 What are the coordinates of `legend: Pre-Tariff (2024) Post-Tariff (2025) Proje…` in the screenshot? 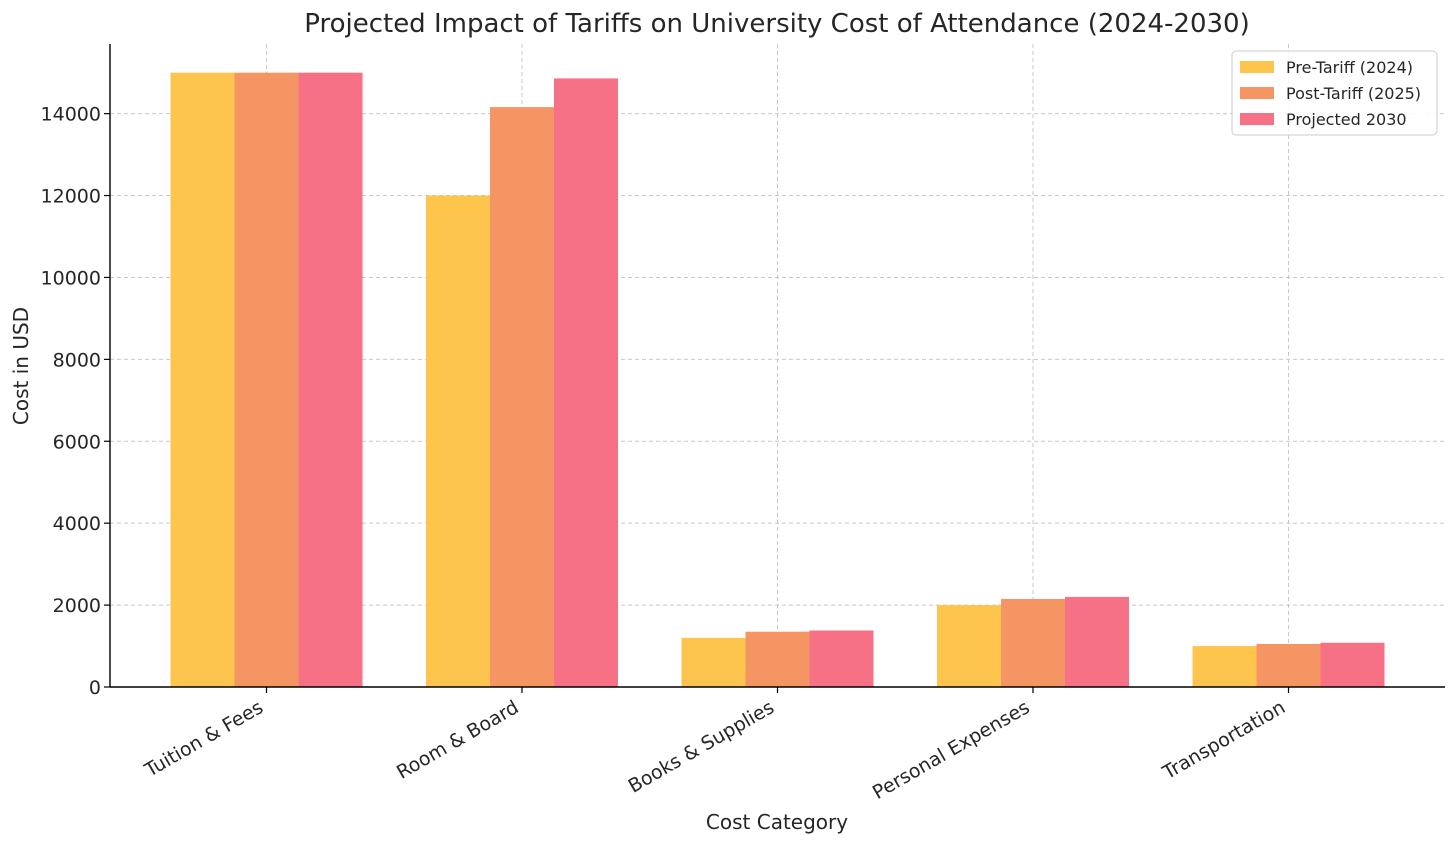 It's located at (1334, 93).